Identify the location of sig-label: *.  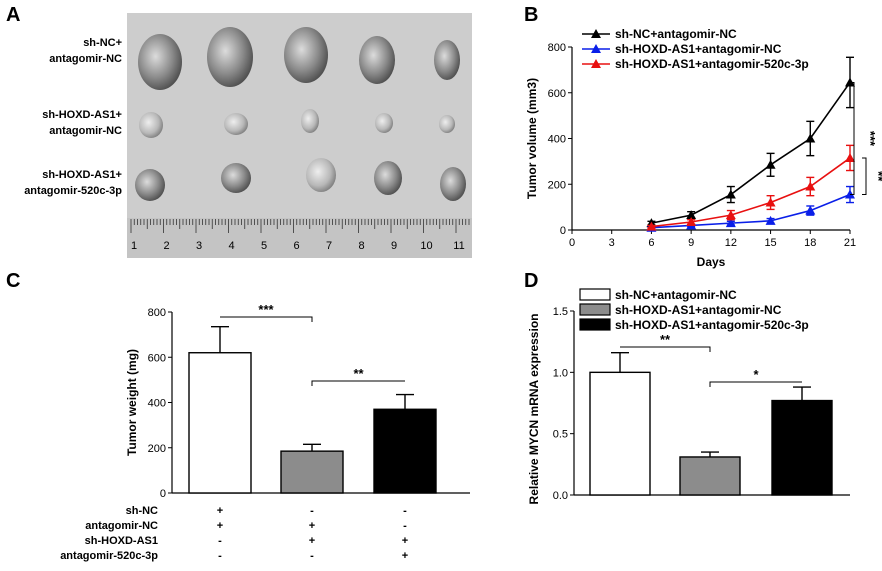
(756, 374).